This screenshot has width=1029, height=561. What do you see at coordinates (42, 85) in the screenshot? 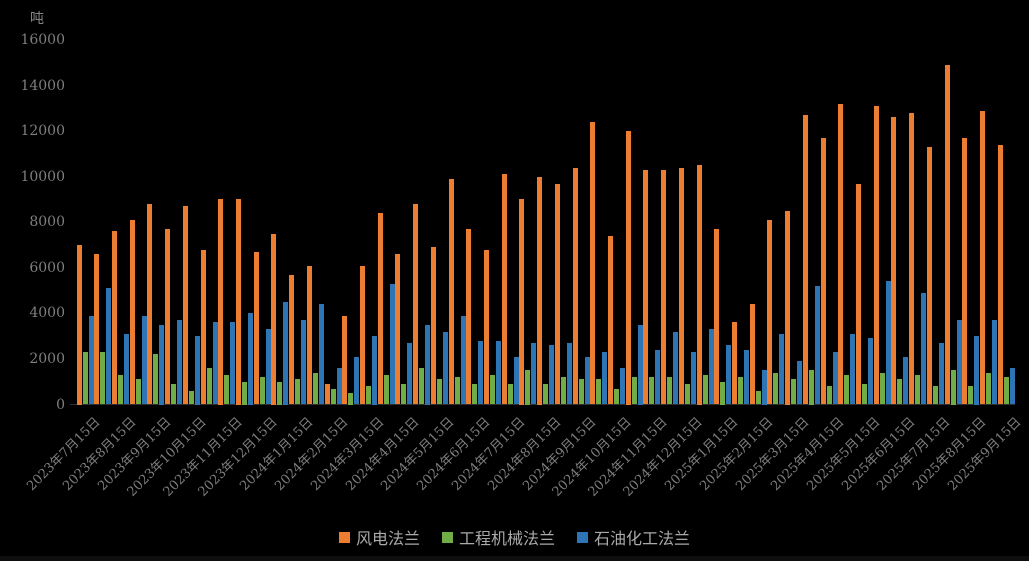
I see `y-tick-label: 14000` at bounding box center [42, 85].